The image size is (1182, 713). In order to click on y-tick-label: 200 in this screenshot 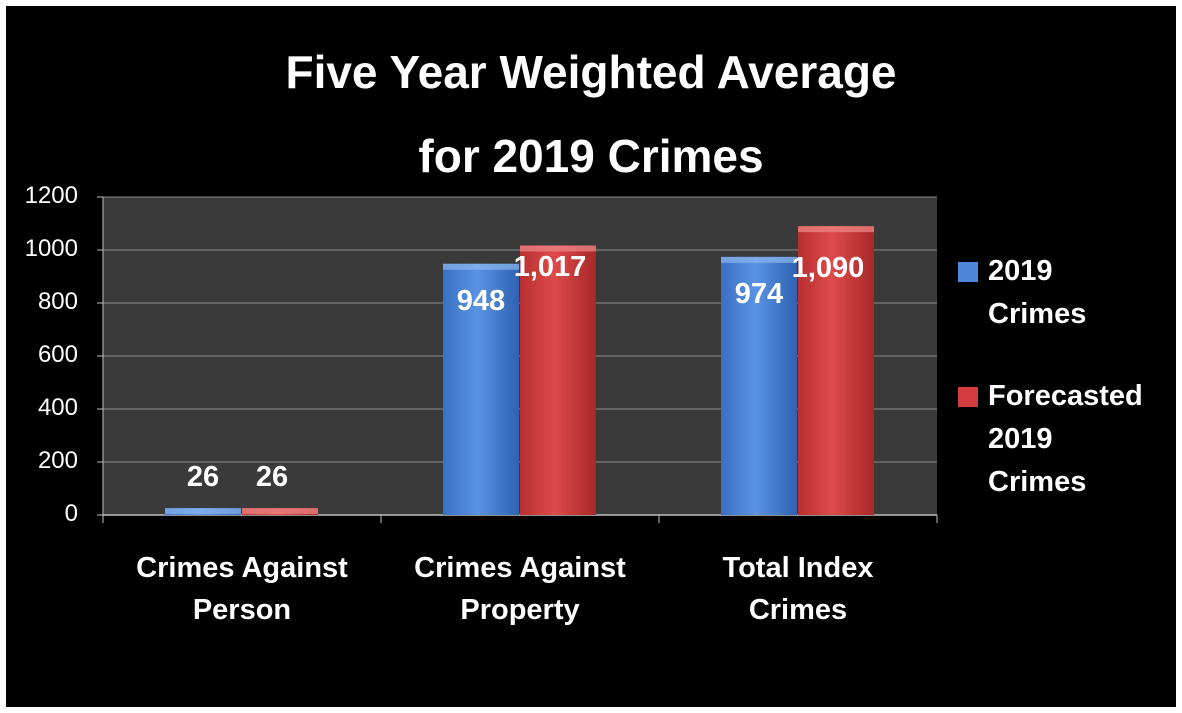, I will do `click(57, 460)`.